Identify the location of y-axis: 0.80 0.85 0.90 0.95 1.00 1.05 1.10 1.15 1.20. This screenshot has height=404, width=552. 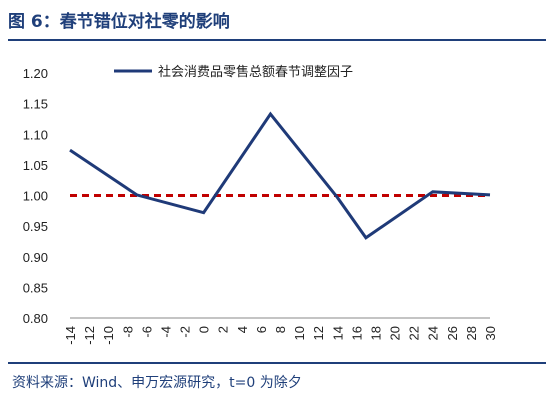
(35, 196).